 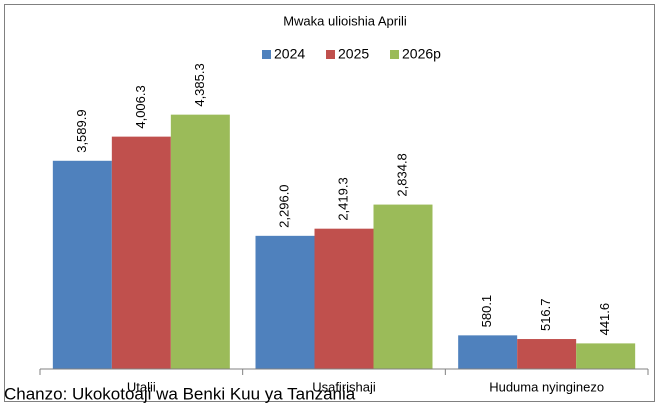 I want to click on value-label: 2,296.0, so click(x=283, y=205).